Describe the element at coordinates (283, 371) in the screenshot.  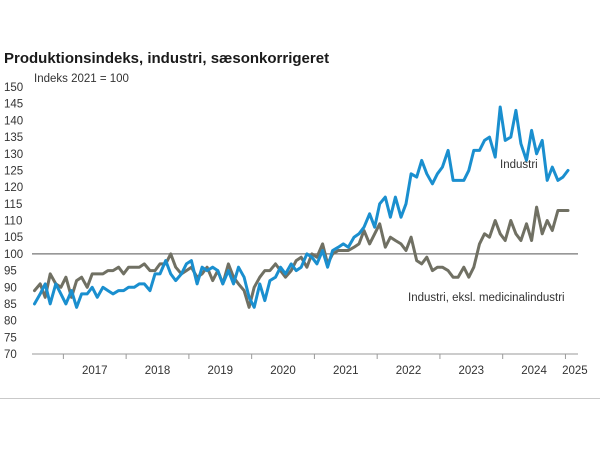
I see `x-tick-label: 2020` at that location.